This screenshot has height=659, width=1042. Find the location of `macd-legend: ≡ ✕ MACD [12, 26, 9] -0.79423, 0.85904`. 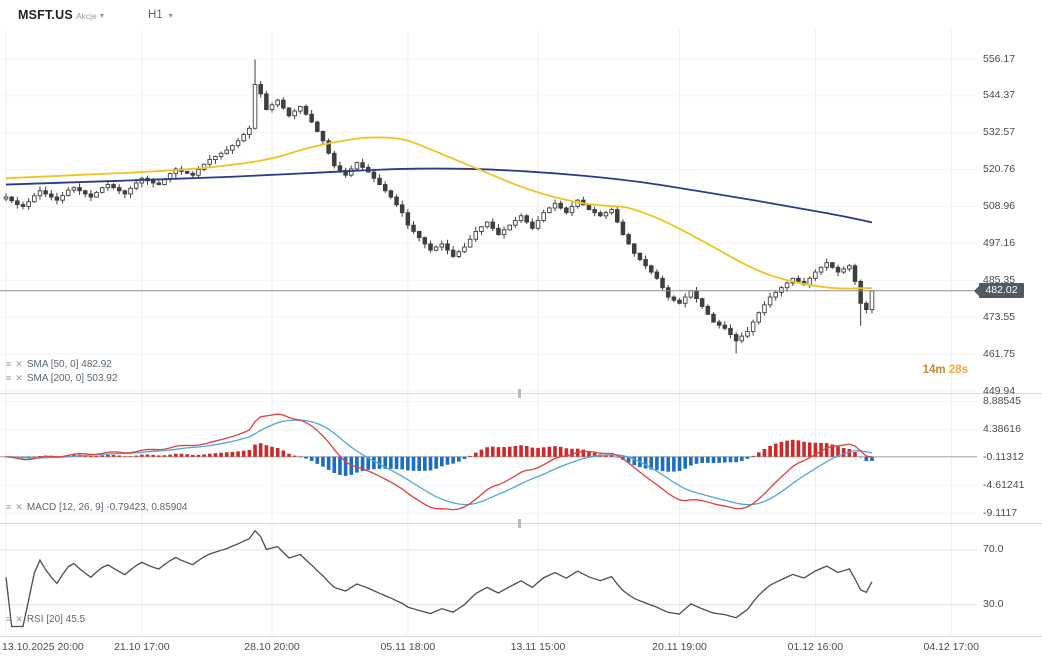

macd-legend: ≡ ✕ MACD [12, 26, 9] -0.79423, 0.85904 is located at coordinates (96, 507).